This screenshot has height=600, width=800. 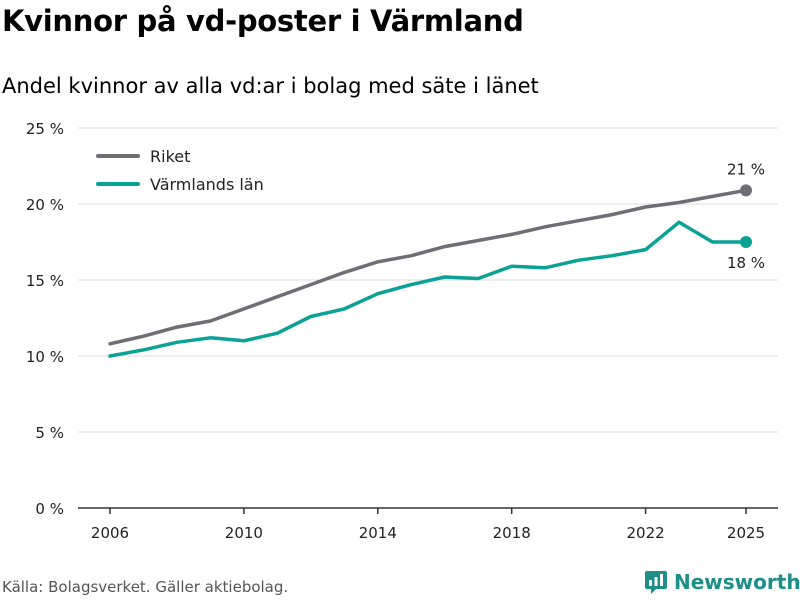 What do you see at coordinates (45, 281) in the screenshot?
I see `y-tick-label: 15 %` at bounding box center [45, 281].